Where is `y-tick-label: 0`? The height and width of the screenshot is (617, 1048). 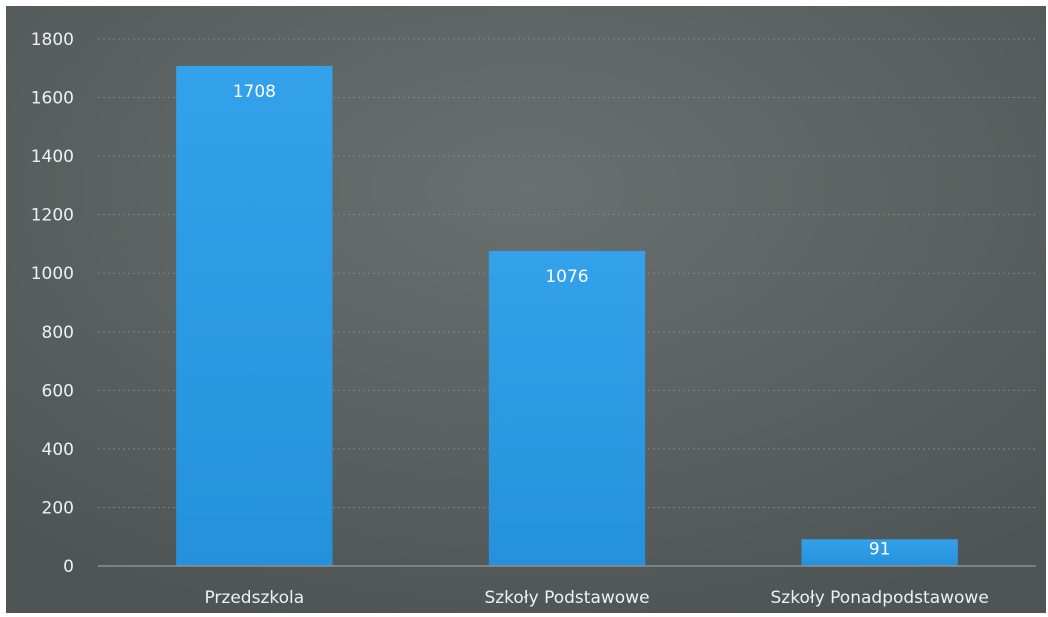
y-tick-label: 0 is located at coordinates (68, 567).